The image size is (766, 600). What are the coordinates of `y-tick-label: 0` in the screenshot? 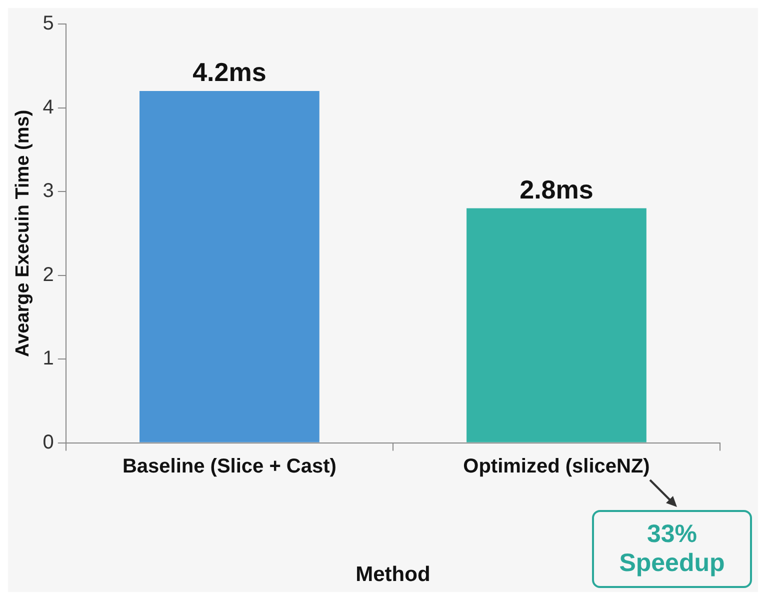 It's located at (48, 442).